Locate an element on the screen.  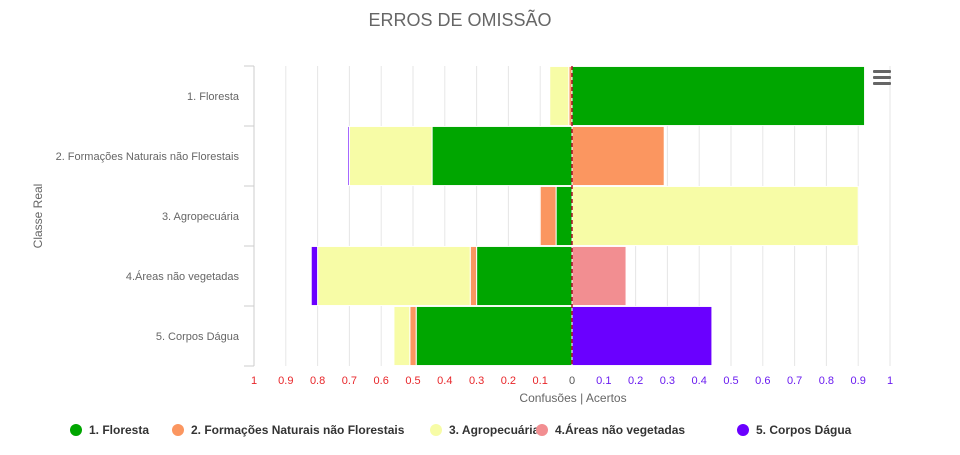
legend-item: 2. Formações Naturais não Florestais is located at coordinates (288, 430).